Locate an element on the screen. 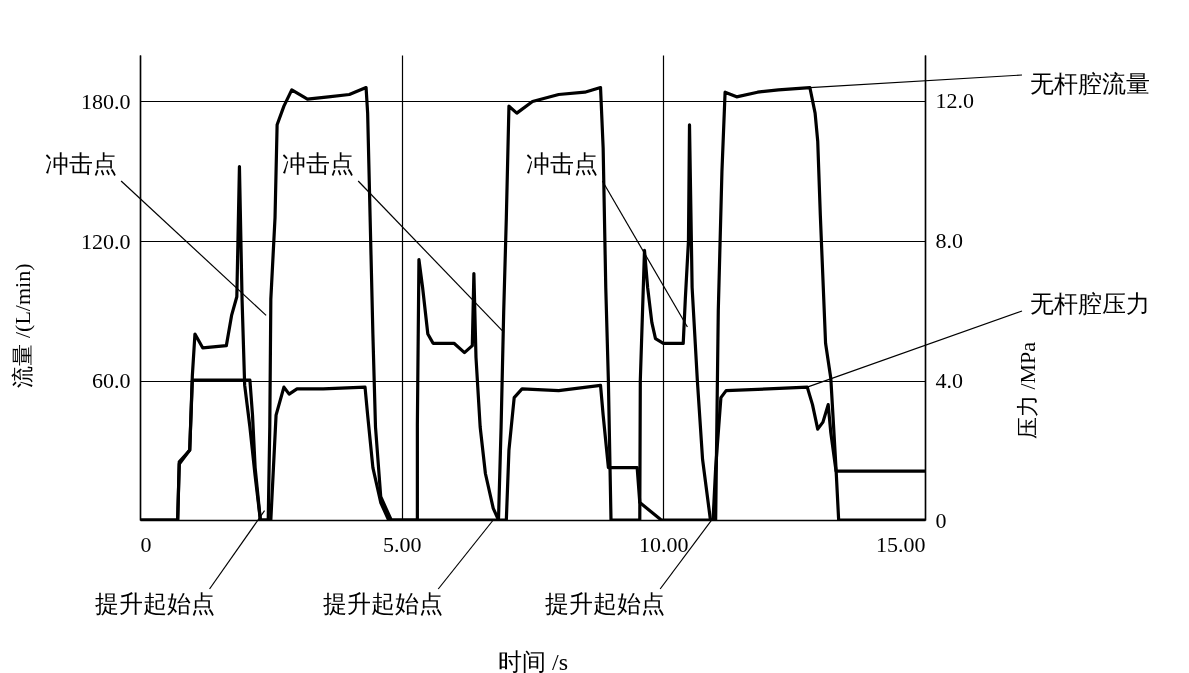 Image resolution: width=1189 pixels, height=673 pixels. x-tick-label: 0 is located at coordinates (146, 544).